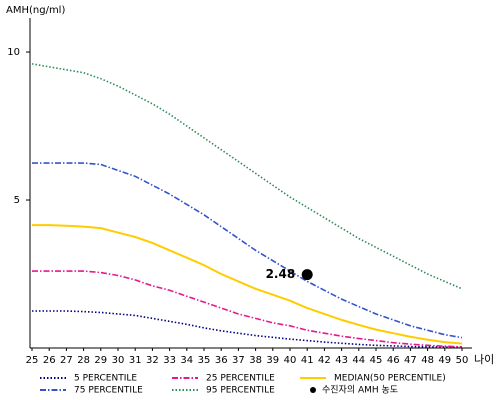 The height and width of the screenshot is (400, 500). I want to click on x-tick-label: 28, so click(83, 360).